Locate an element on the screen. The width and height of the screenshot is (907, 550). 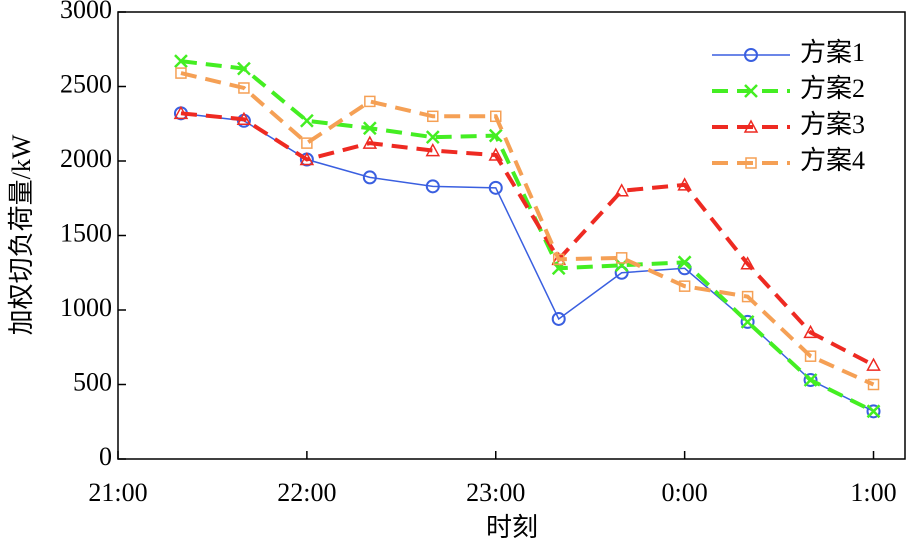
x-tick-label: 0:00 is located at coordinates (685, 492).